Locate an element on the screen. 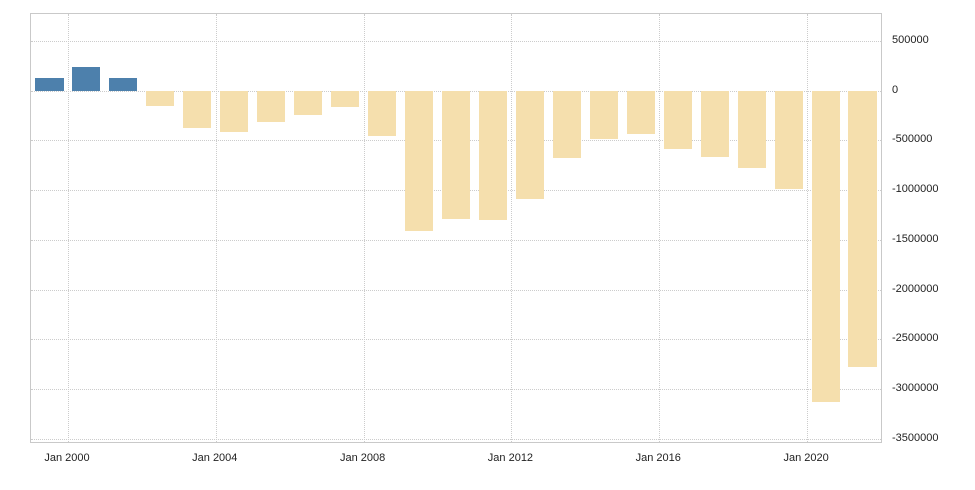  bar-2004 is located at coordinates (234, 111).